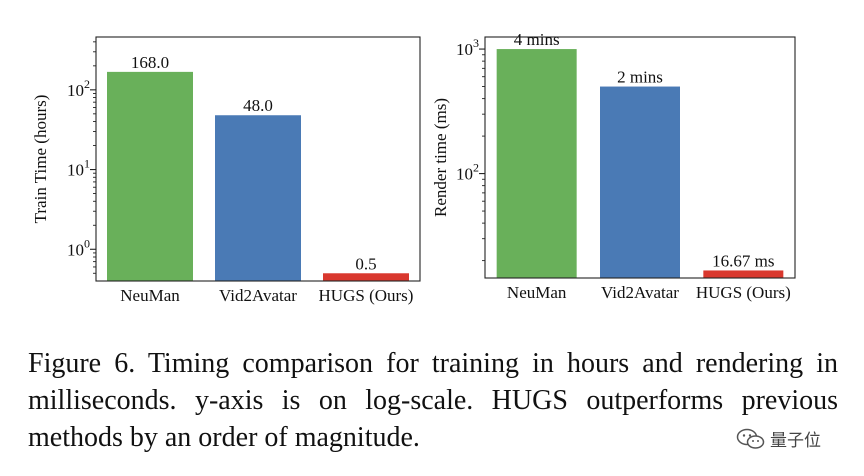 The image size is (864, 476). I want to click on y-tick-label: 10¹, so click(78, 168).